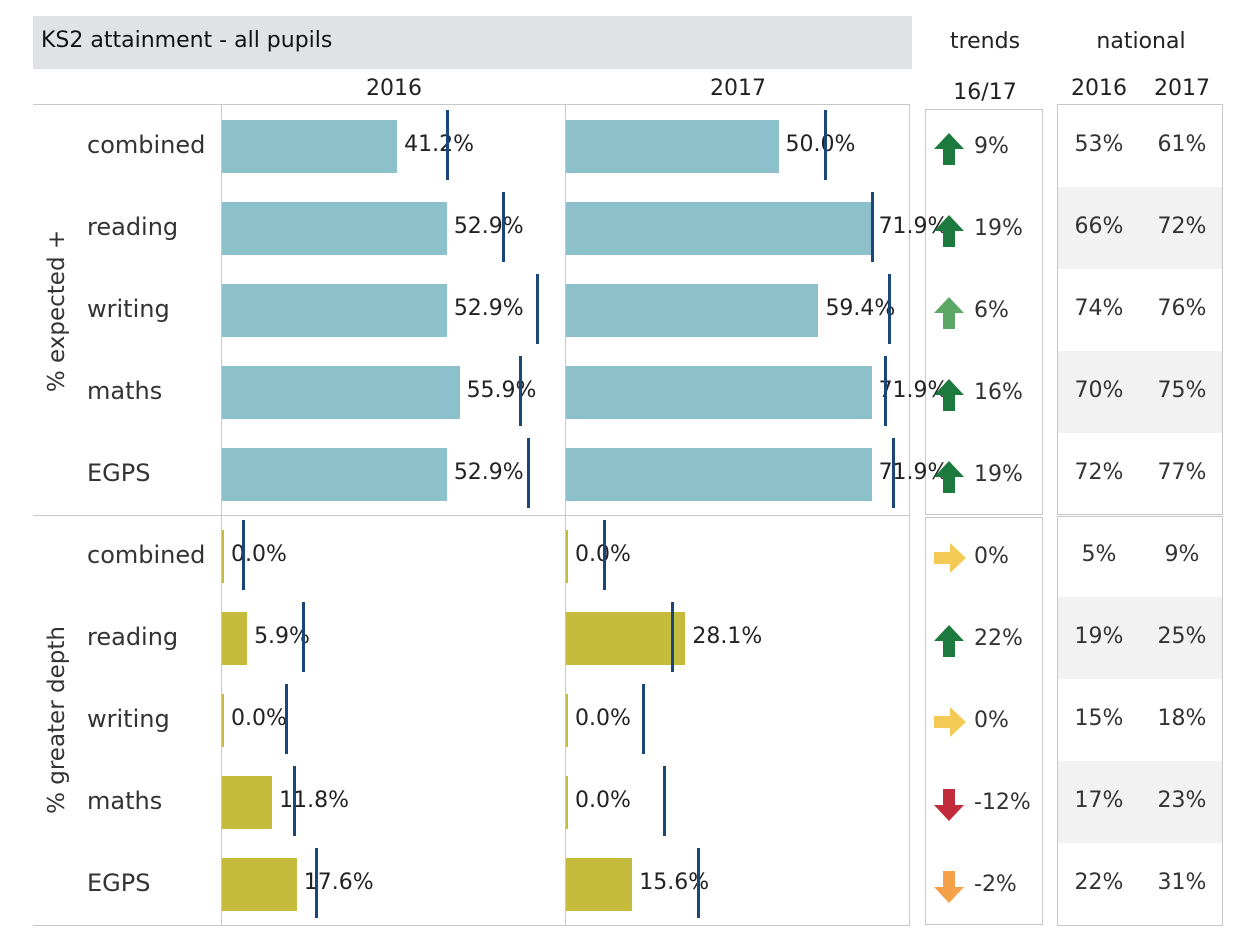 This screenshot has height=947, width=1251. What do you see at coordinates (860, 308) in the screenshot?
I see `data-label-2017: 59.4%` at bounding box center [860, 308].